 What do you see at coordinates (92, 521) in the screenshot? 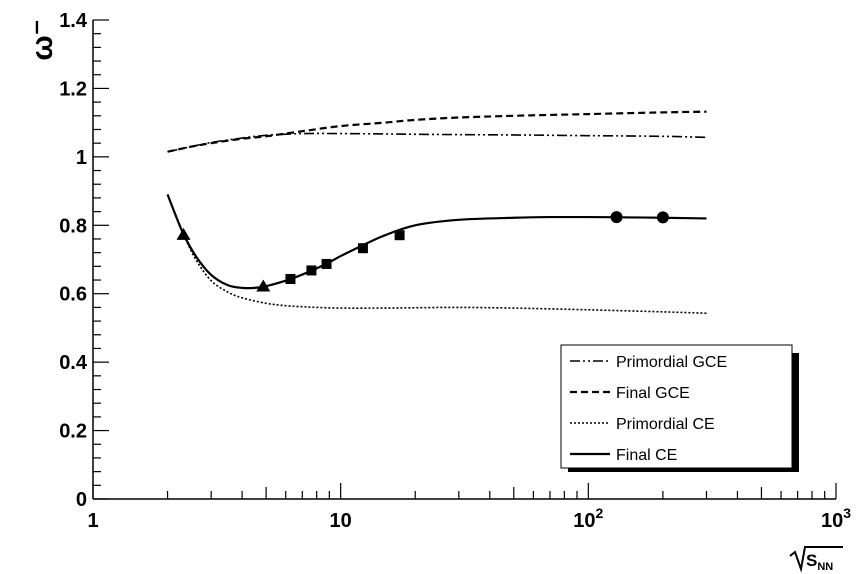
I see `x-tick-label: 1` at bounding box center [92, 521].